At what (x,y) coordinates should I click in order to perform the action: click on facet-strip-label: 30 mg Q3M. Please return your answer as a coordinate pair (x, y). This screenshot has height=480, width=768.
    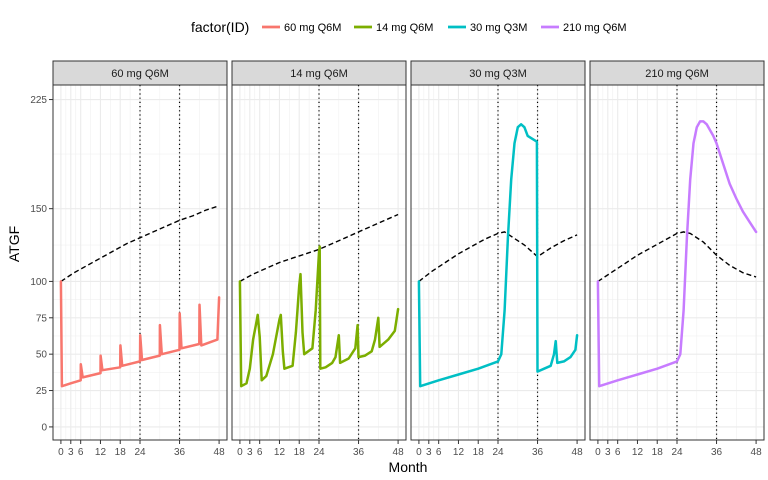
    Looking at the image, I should click on (497, 74).